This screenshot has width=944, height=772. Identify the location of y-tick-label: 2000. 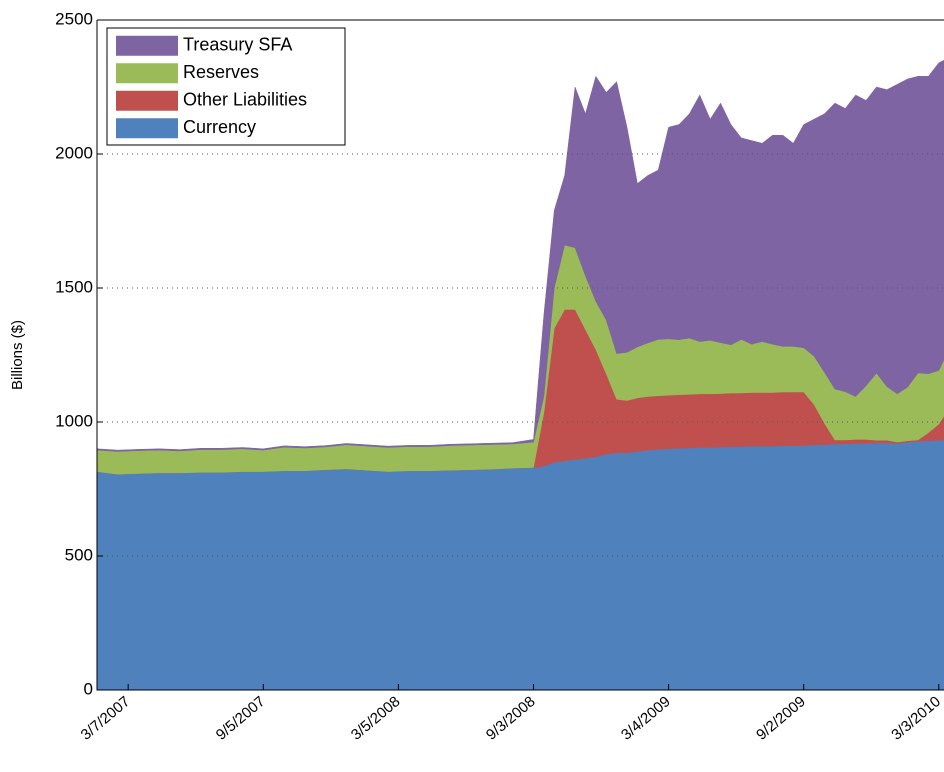
(74, 152).